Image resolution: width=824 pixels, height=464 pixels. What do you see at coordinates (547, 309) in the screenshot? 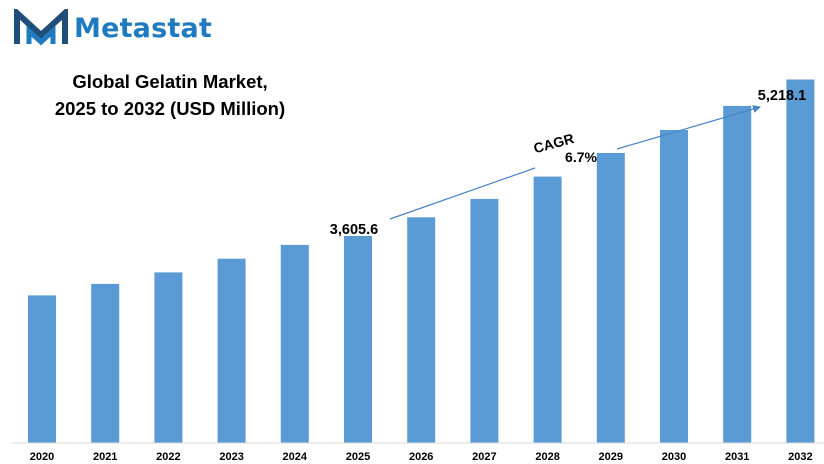
I see `bar-2028` at bounding box center [547, 309].